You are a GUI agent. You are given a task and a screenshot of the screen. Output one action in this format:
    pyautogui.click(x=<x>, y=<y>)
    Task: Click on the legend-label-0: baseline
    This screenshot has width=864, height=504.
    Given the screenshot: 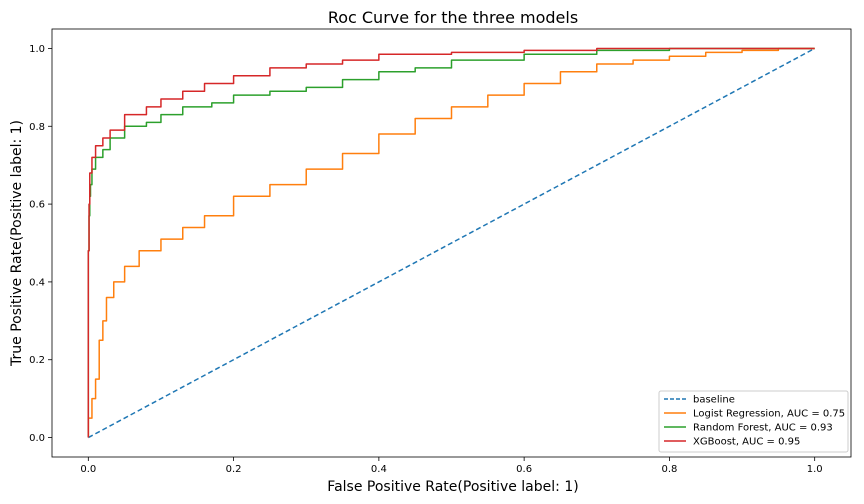 What is the action you would take?
    pyautogui.click(x=714, y=400)
    